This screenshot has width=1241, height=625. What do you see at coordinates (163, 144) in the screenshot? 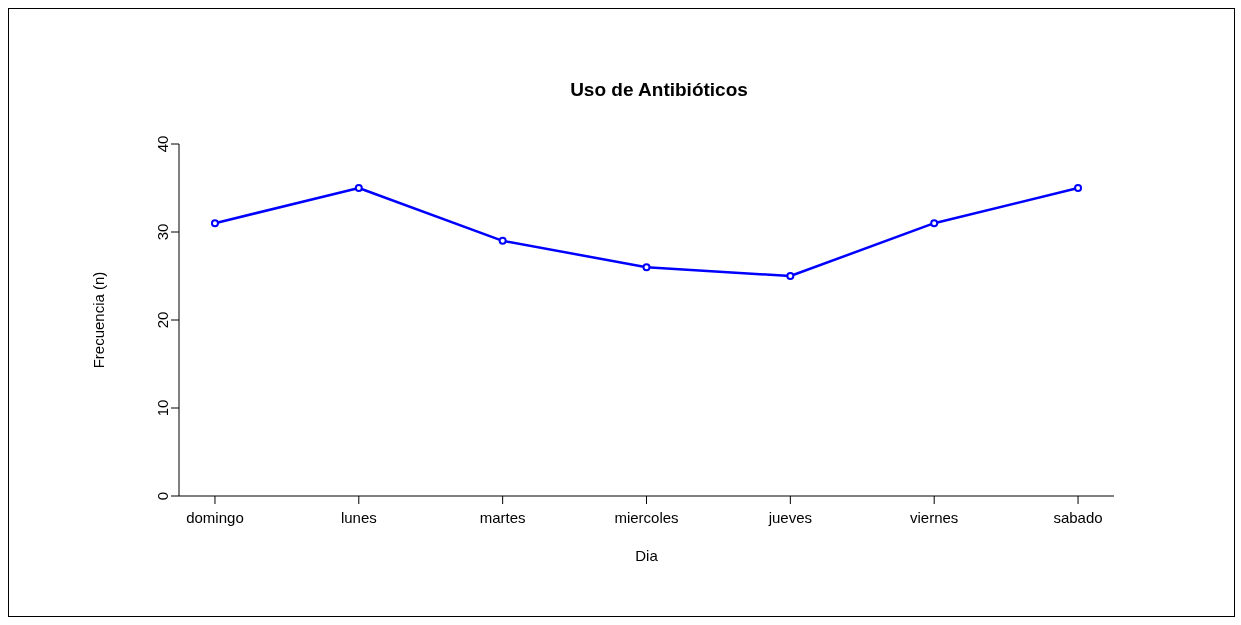
I see `y-tick-label: 40` at bounding box center [163, 144].